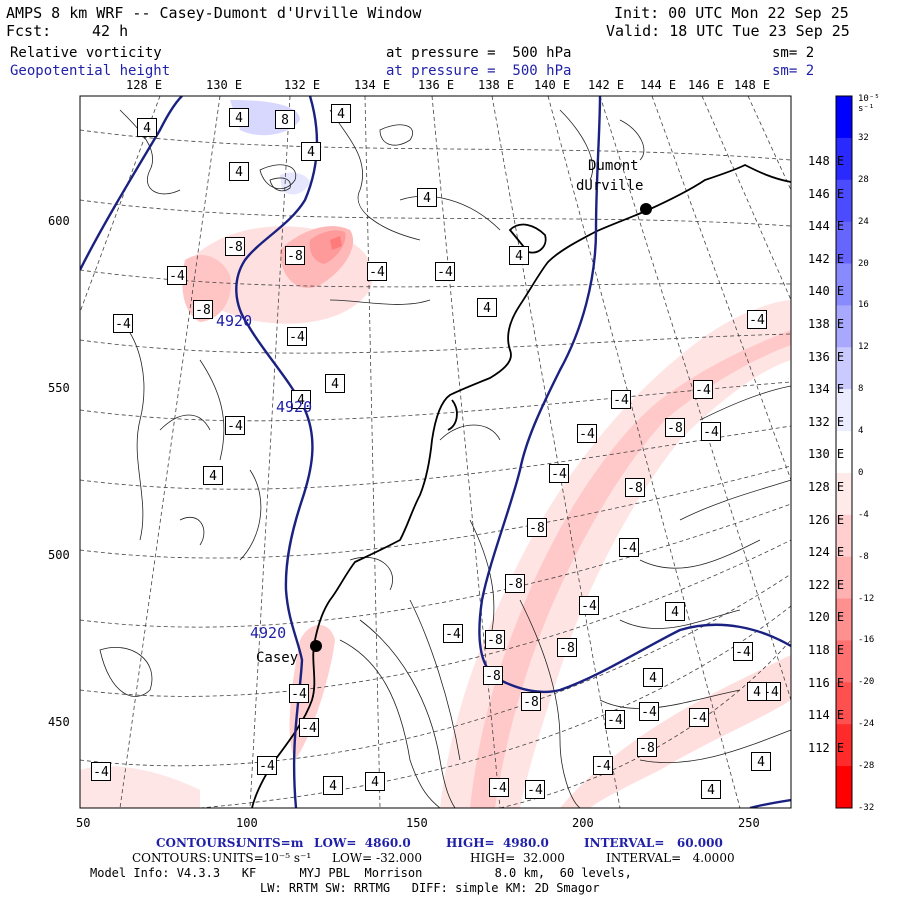  I want to click on colorbar-tick-label: -20, so click(866, 682).